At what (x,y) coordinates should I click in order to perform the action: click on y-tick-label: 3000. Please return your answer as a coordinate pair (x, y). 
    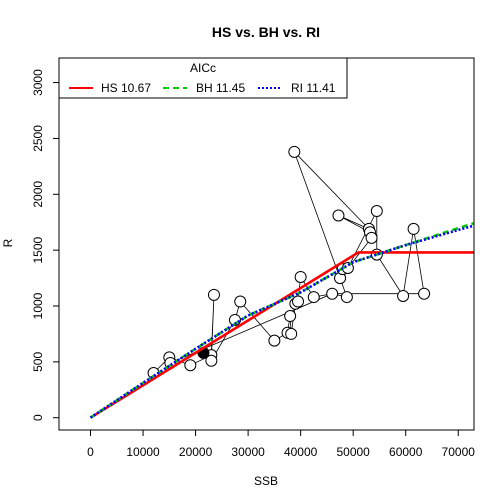
    Looking at the image, I should click on (38, 82).